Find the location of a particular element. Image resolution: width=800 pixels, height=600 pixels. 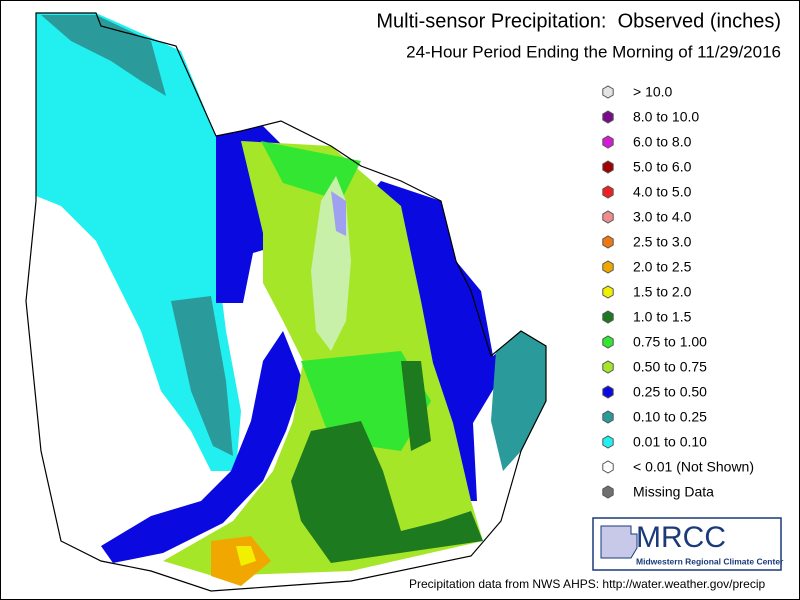

legend-label: 6.0 to 8.0 is located at coordinates (662, 142).